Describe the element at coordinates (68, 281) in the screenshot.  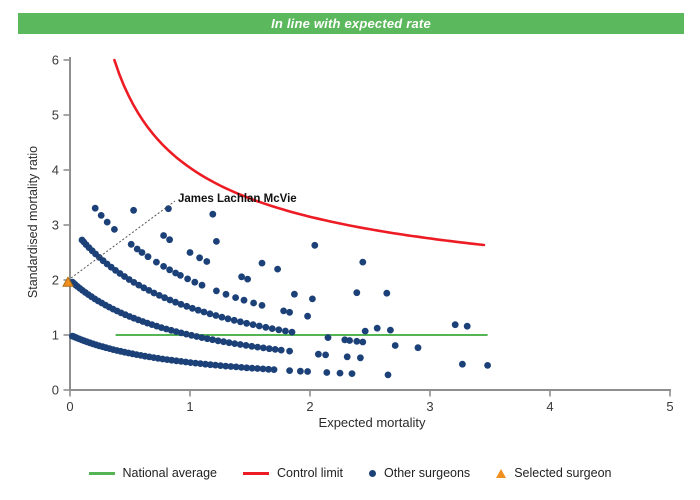
I see `selected-surgeon-marker` at that location.